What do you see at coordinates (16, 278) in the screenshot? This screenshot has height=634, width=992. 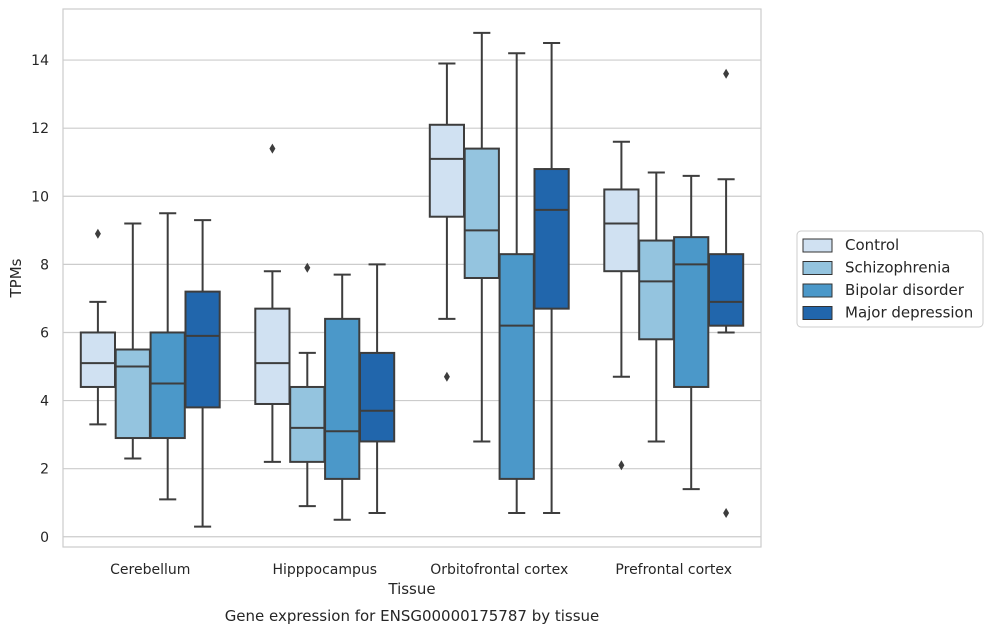 I see `y-axis-label: TPMs` at bounding box center [16, 278].